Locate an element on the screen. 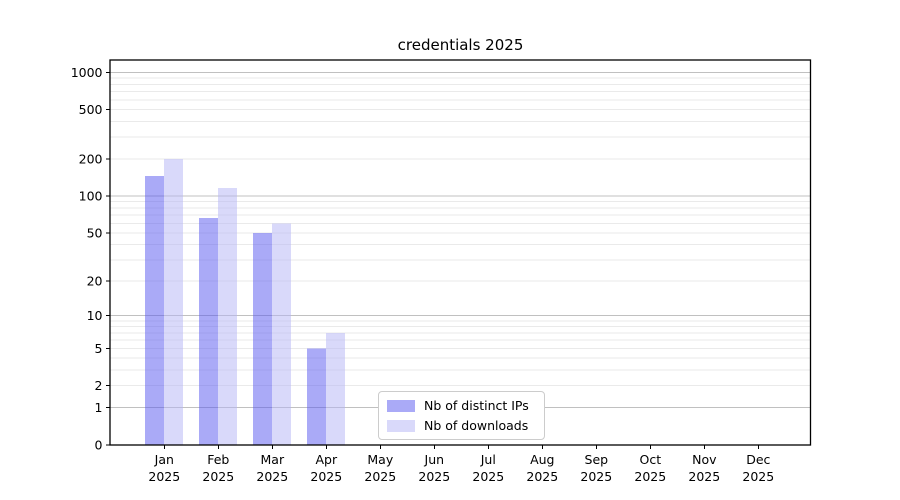  legend: Nb of distinct IPs Nb of downloads is located at coordinates (461, 415).